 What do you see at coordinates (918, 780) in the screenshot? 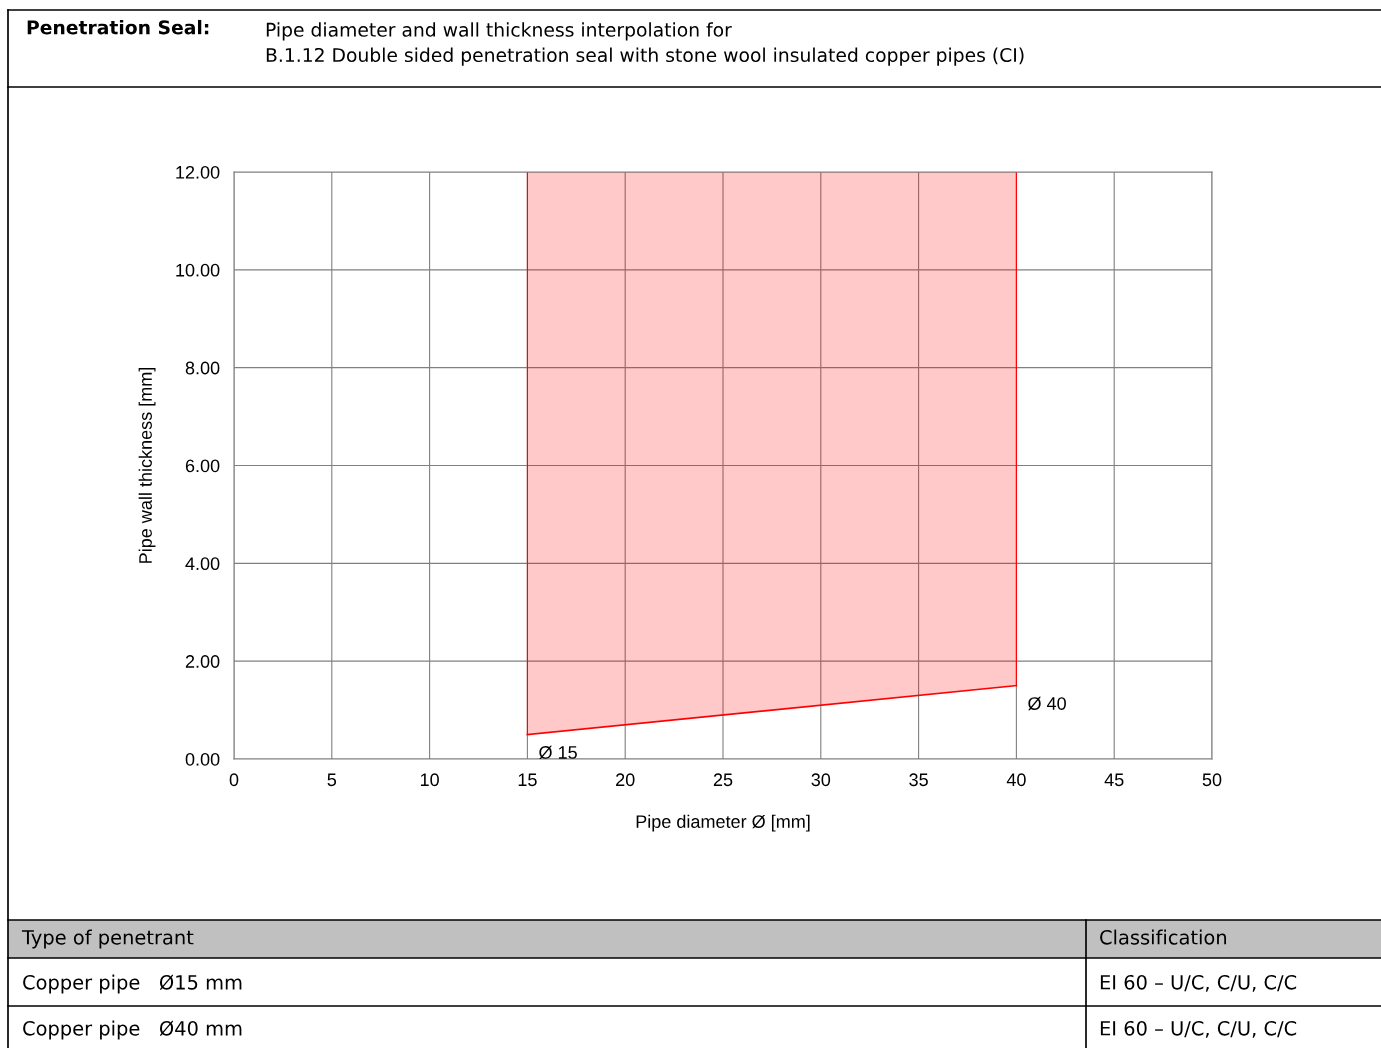
I see `x-tick-label: 35` at bounding box center [918, 780].